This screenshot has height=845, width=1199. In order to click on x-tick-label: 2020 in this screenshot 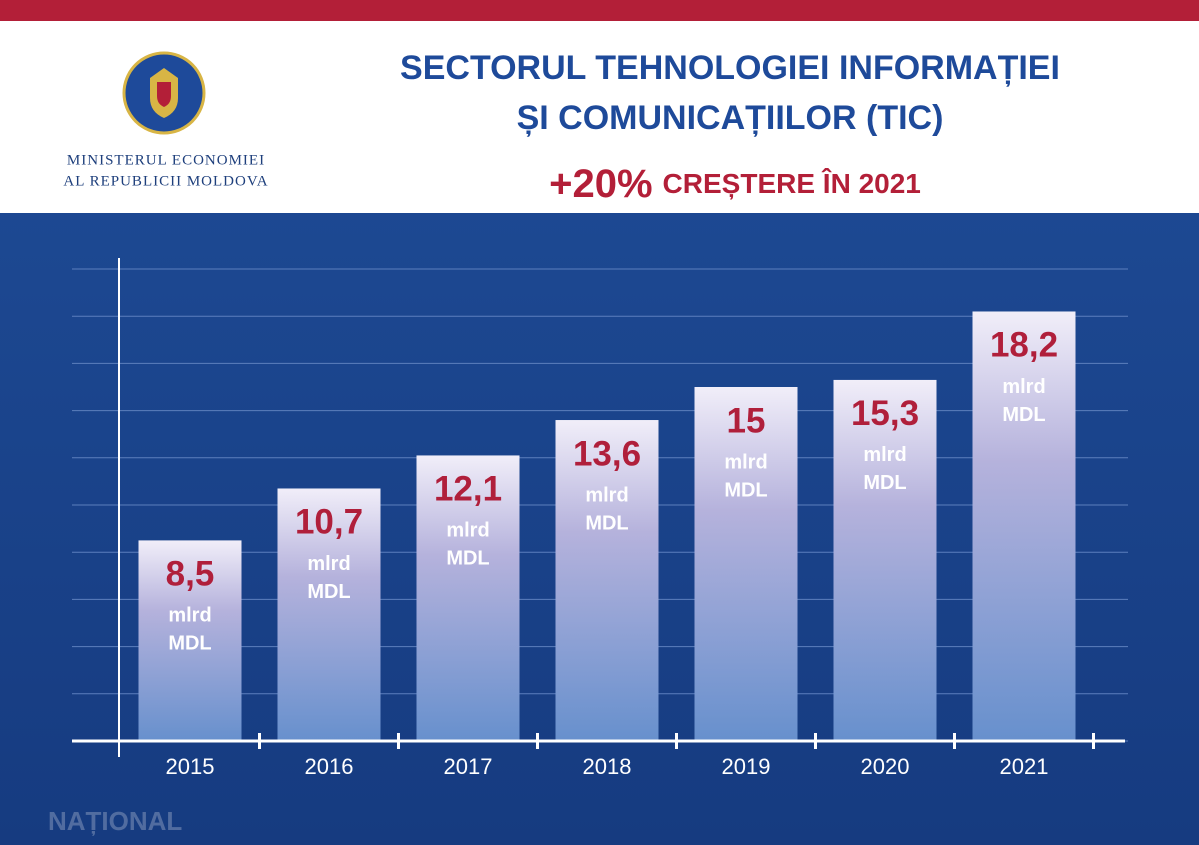, I will do `click(885, 766)`.